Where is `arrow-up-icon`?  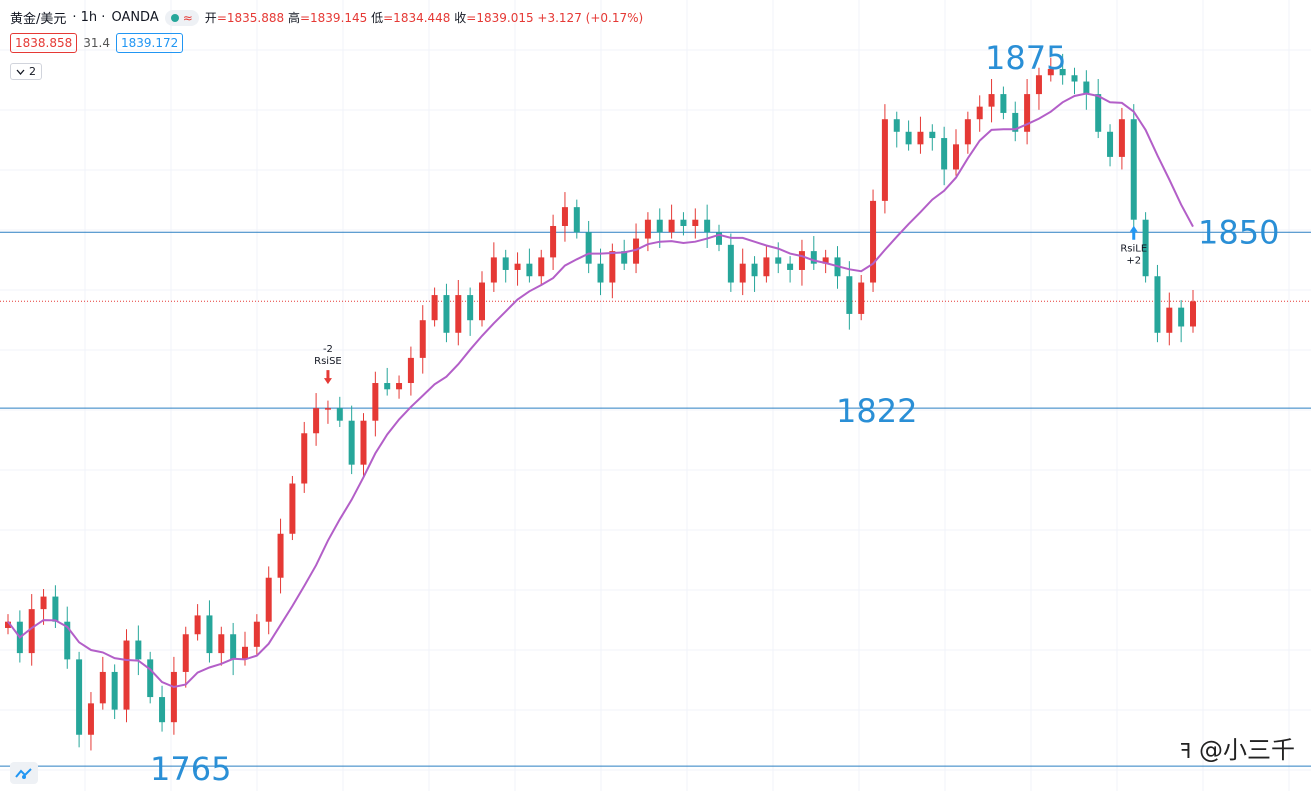 arrow-up-icon is located at coordinates (1133, 232).